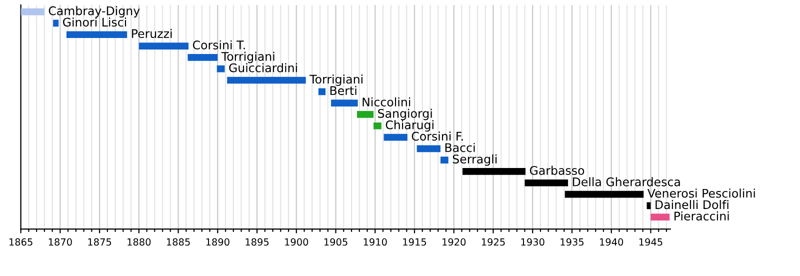 The image size is (800, 276). What do you see at coordinates (557, 170) in the screenshot?
I see `y-tick-label: Garbasso` at bounding box center [557, 170].